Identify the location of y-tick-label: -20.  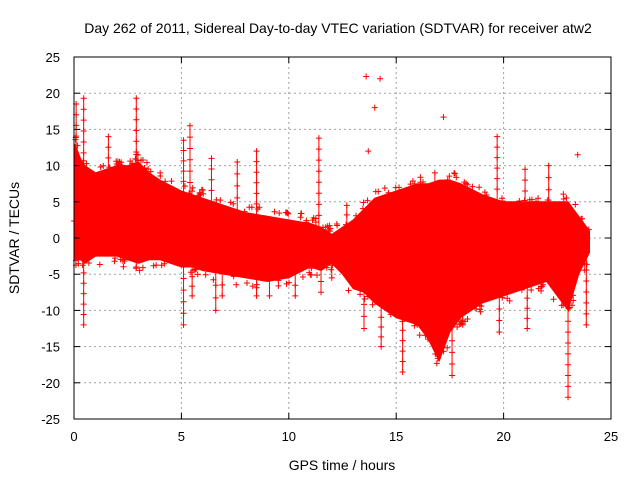
(50, 383).